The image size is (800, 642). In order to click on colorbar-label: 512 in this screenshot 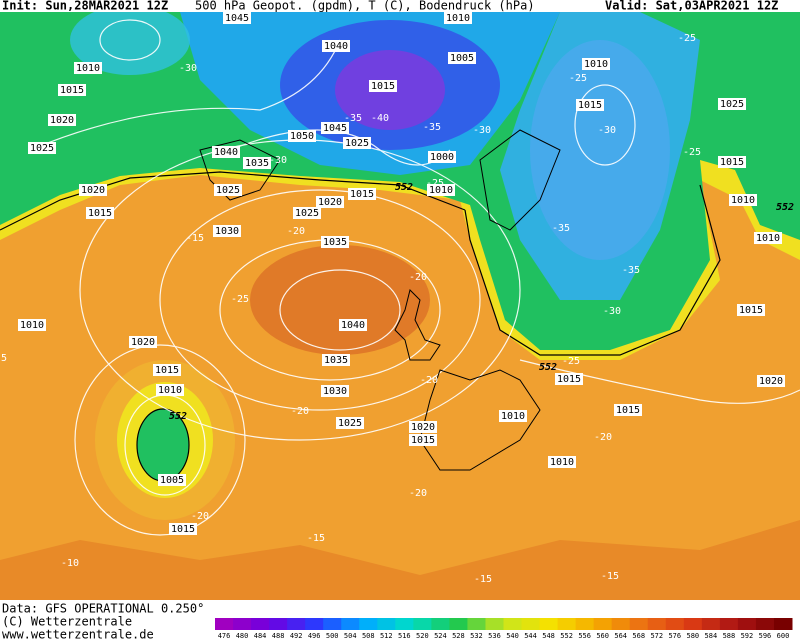, I will do `click(386, 636)`.